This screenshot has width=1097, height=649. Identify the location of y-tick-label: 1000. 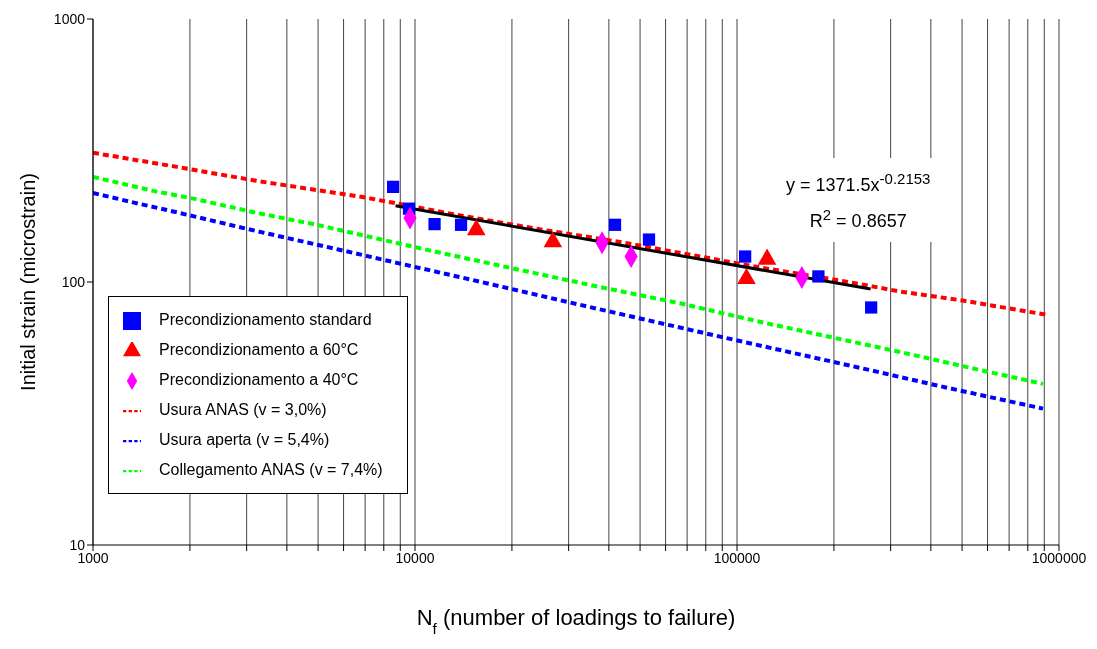
(69, 18).